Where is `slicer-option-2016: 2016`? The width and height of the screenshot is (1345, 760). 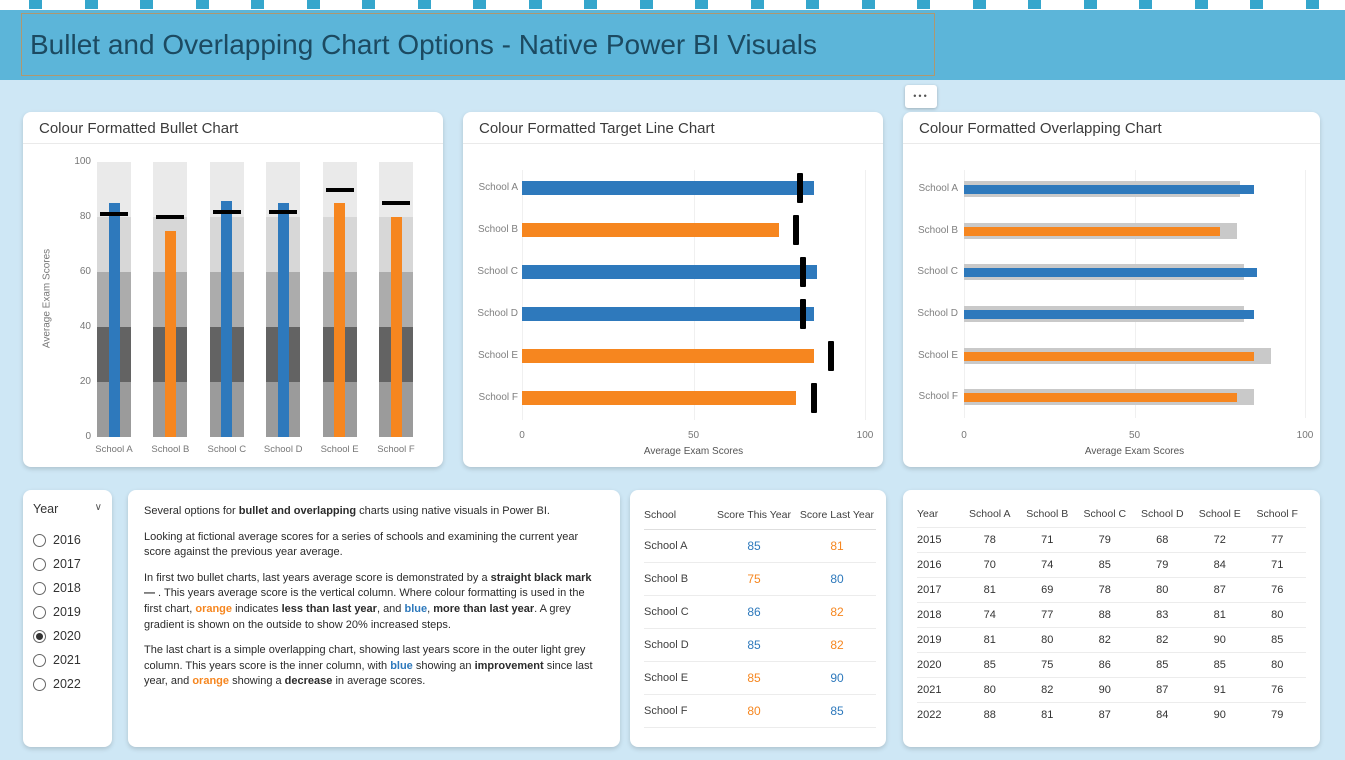
slicer-option-2016: 2016 is located at coordinates (68, 540).